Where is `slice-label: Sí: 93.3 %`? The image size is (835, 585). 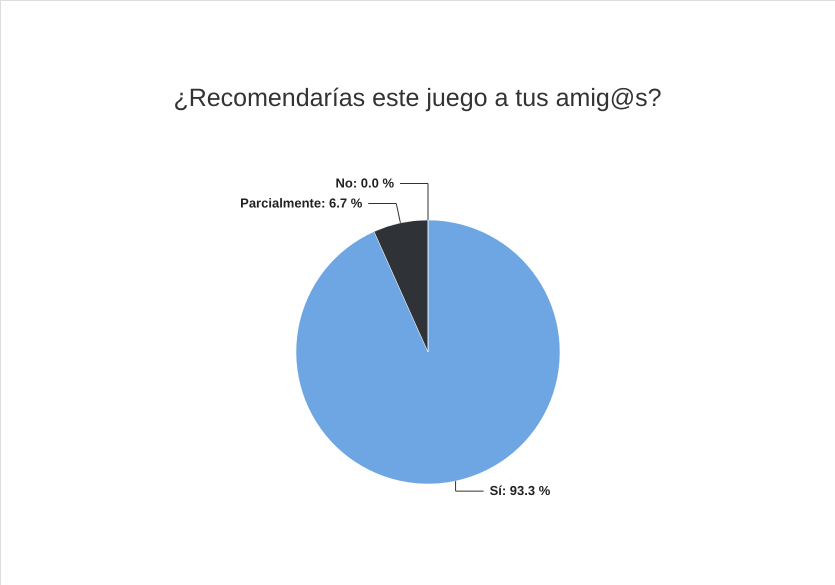
slice-label: Sí: 93.3 % is located at coordinates (520, 490).